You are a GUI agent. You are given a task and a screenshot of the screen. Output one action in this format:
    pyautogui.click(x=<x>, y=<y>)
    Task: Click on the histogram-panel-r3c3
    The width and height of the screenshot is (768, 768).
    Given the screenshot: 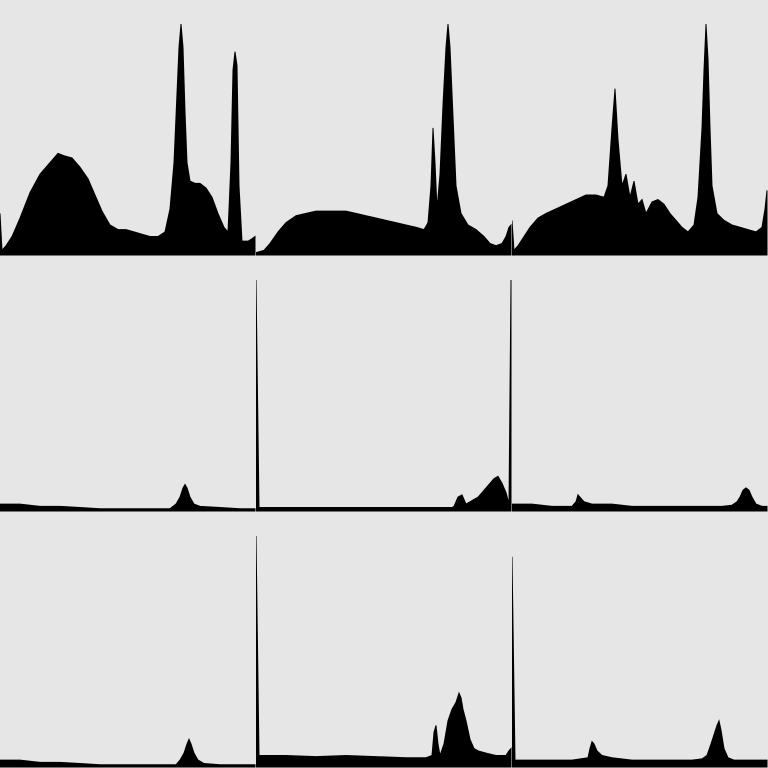 What is the action you would take?
    pyautogui.click(x=640, y=640)
    